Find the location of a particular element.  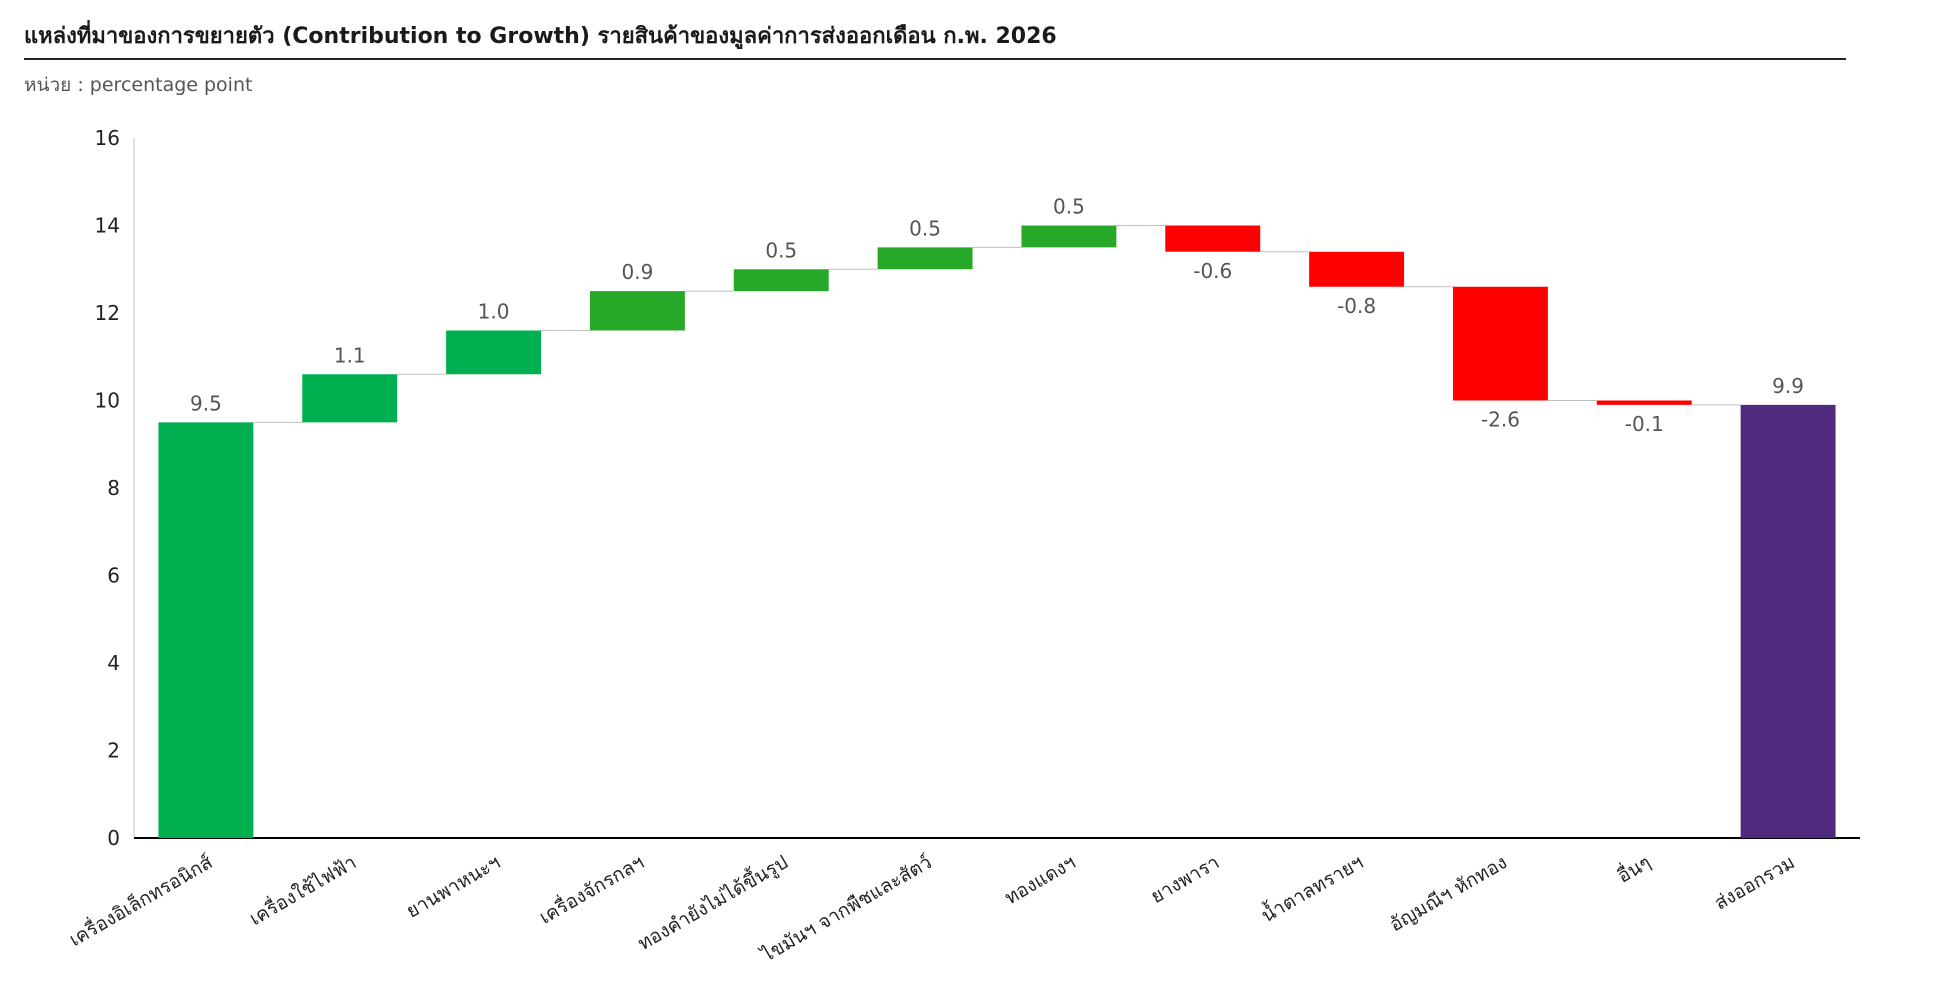

y-tick-label: 0 is located at coordinates (113, 838).